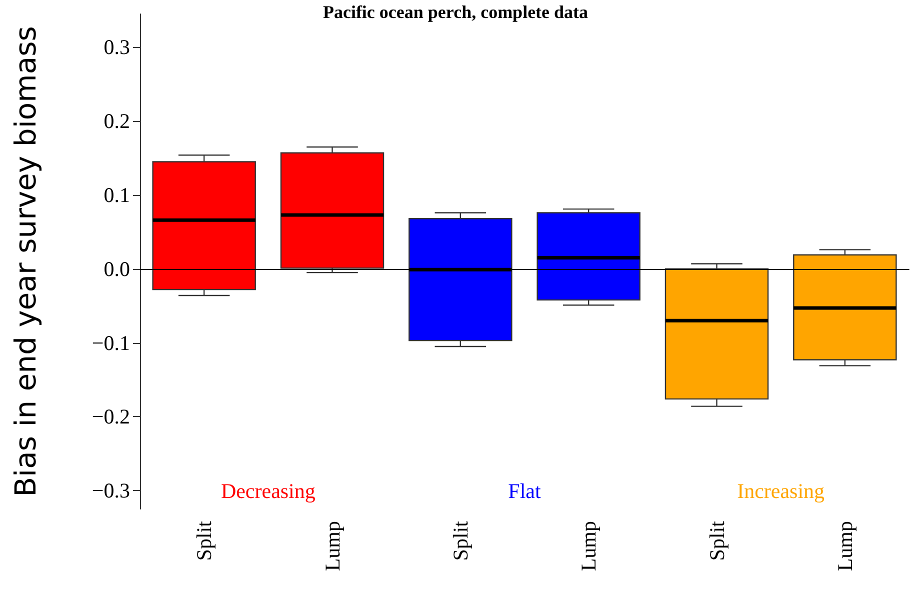  Describe the element at coordinates (111, 490) in the screenshot. I see `y-tick-label: −0.3` at that location.